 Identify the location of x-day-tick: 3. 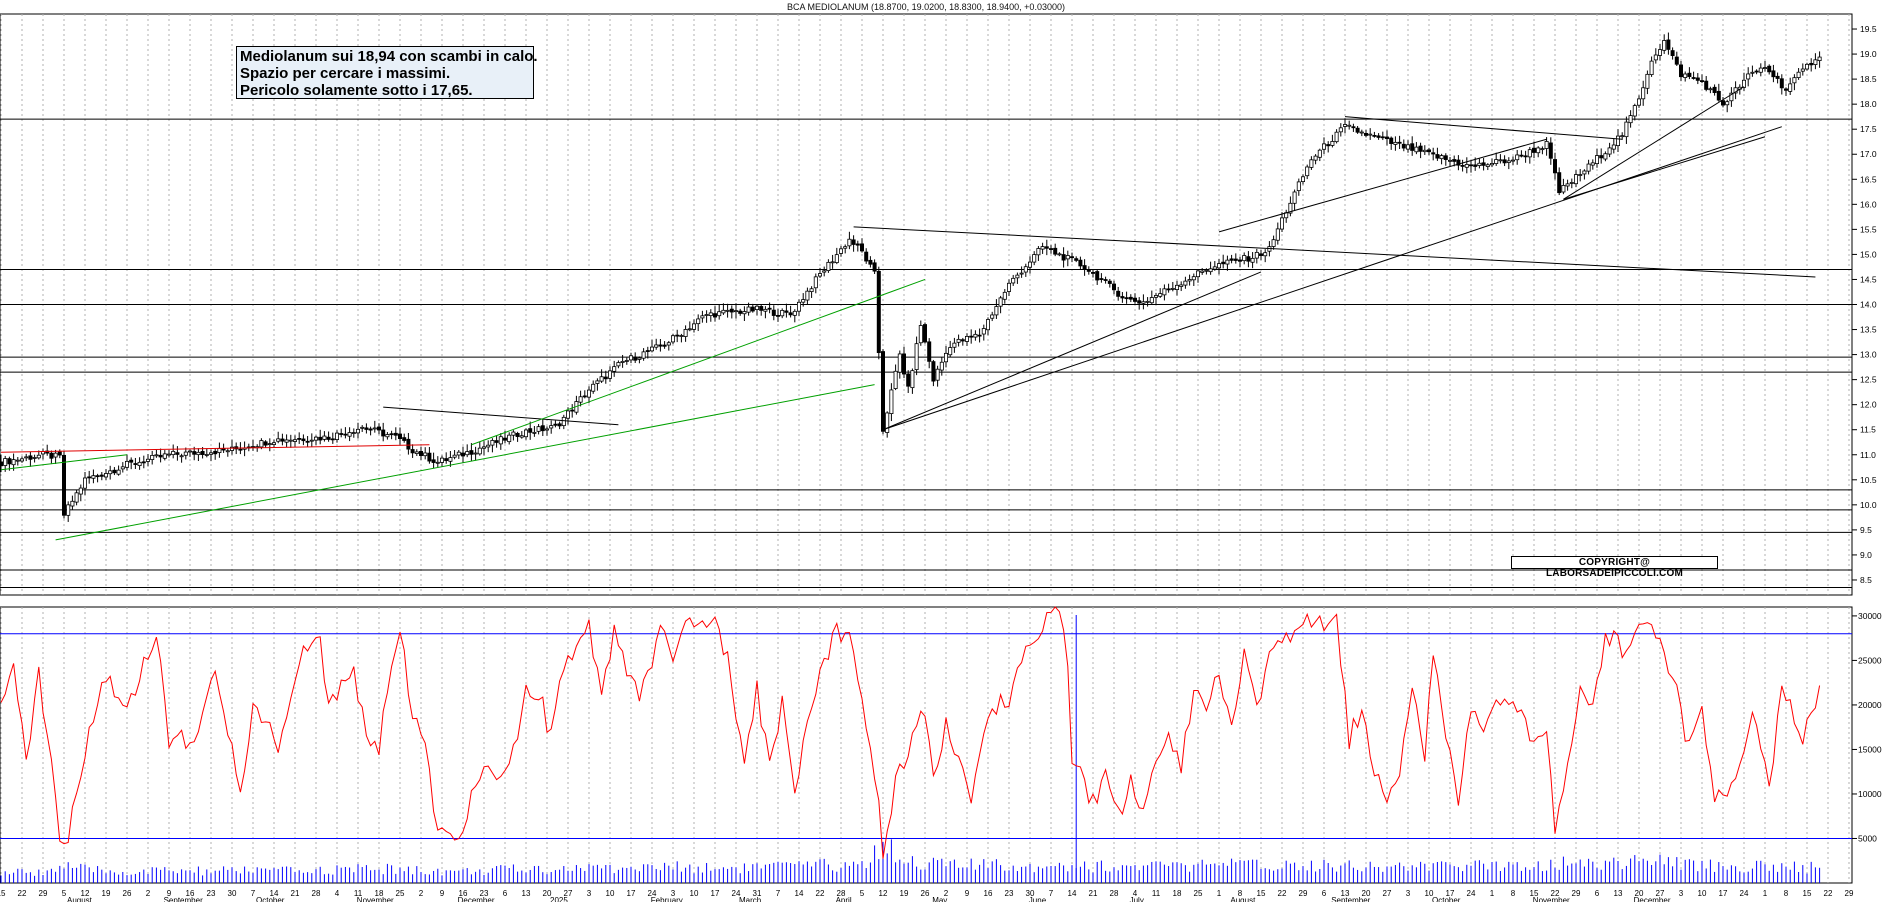
(673, 893).